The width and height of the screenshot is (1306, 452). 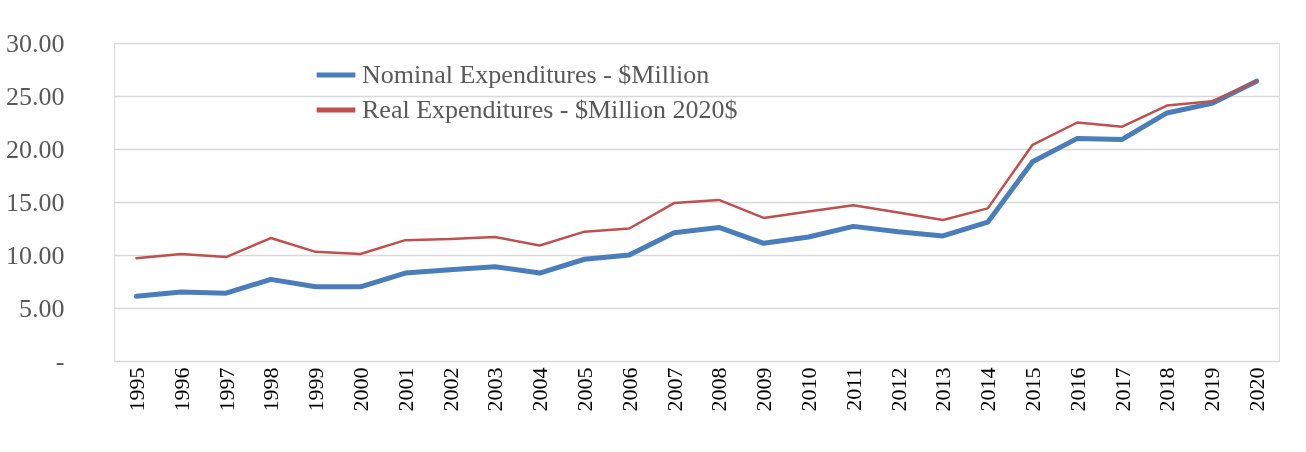 What do you see at coordinates (1077, 389) in the screenshot?
I see `x-tick-label: 2016` at bounding box center [1077, 389].